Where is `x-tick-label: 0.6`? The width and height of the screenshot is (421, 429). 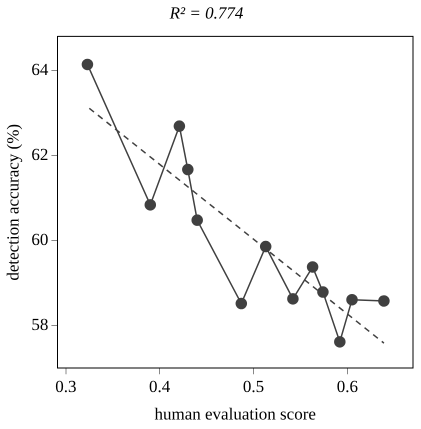
x-tick-label: 0.6 is located at coordinates (347, 386).